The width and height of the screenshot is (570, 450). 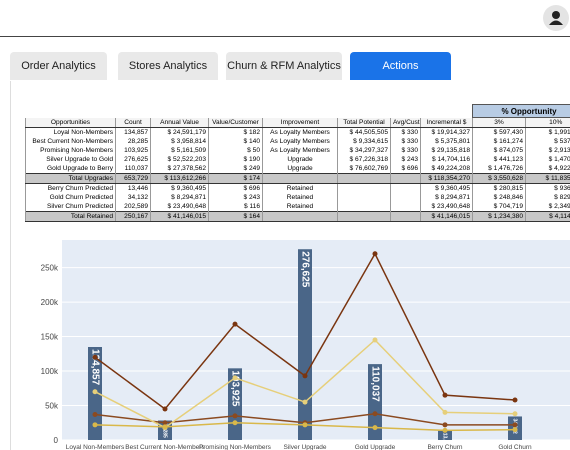 I want to click on cell: $ 330, so click(x=405, y=132).